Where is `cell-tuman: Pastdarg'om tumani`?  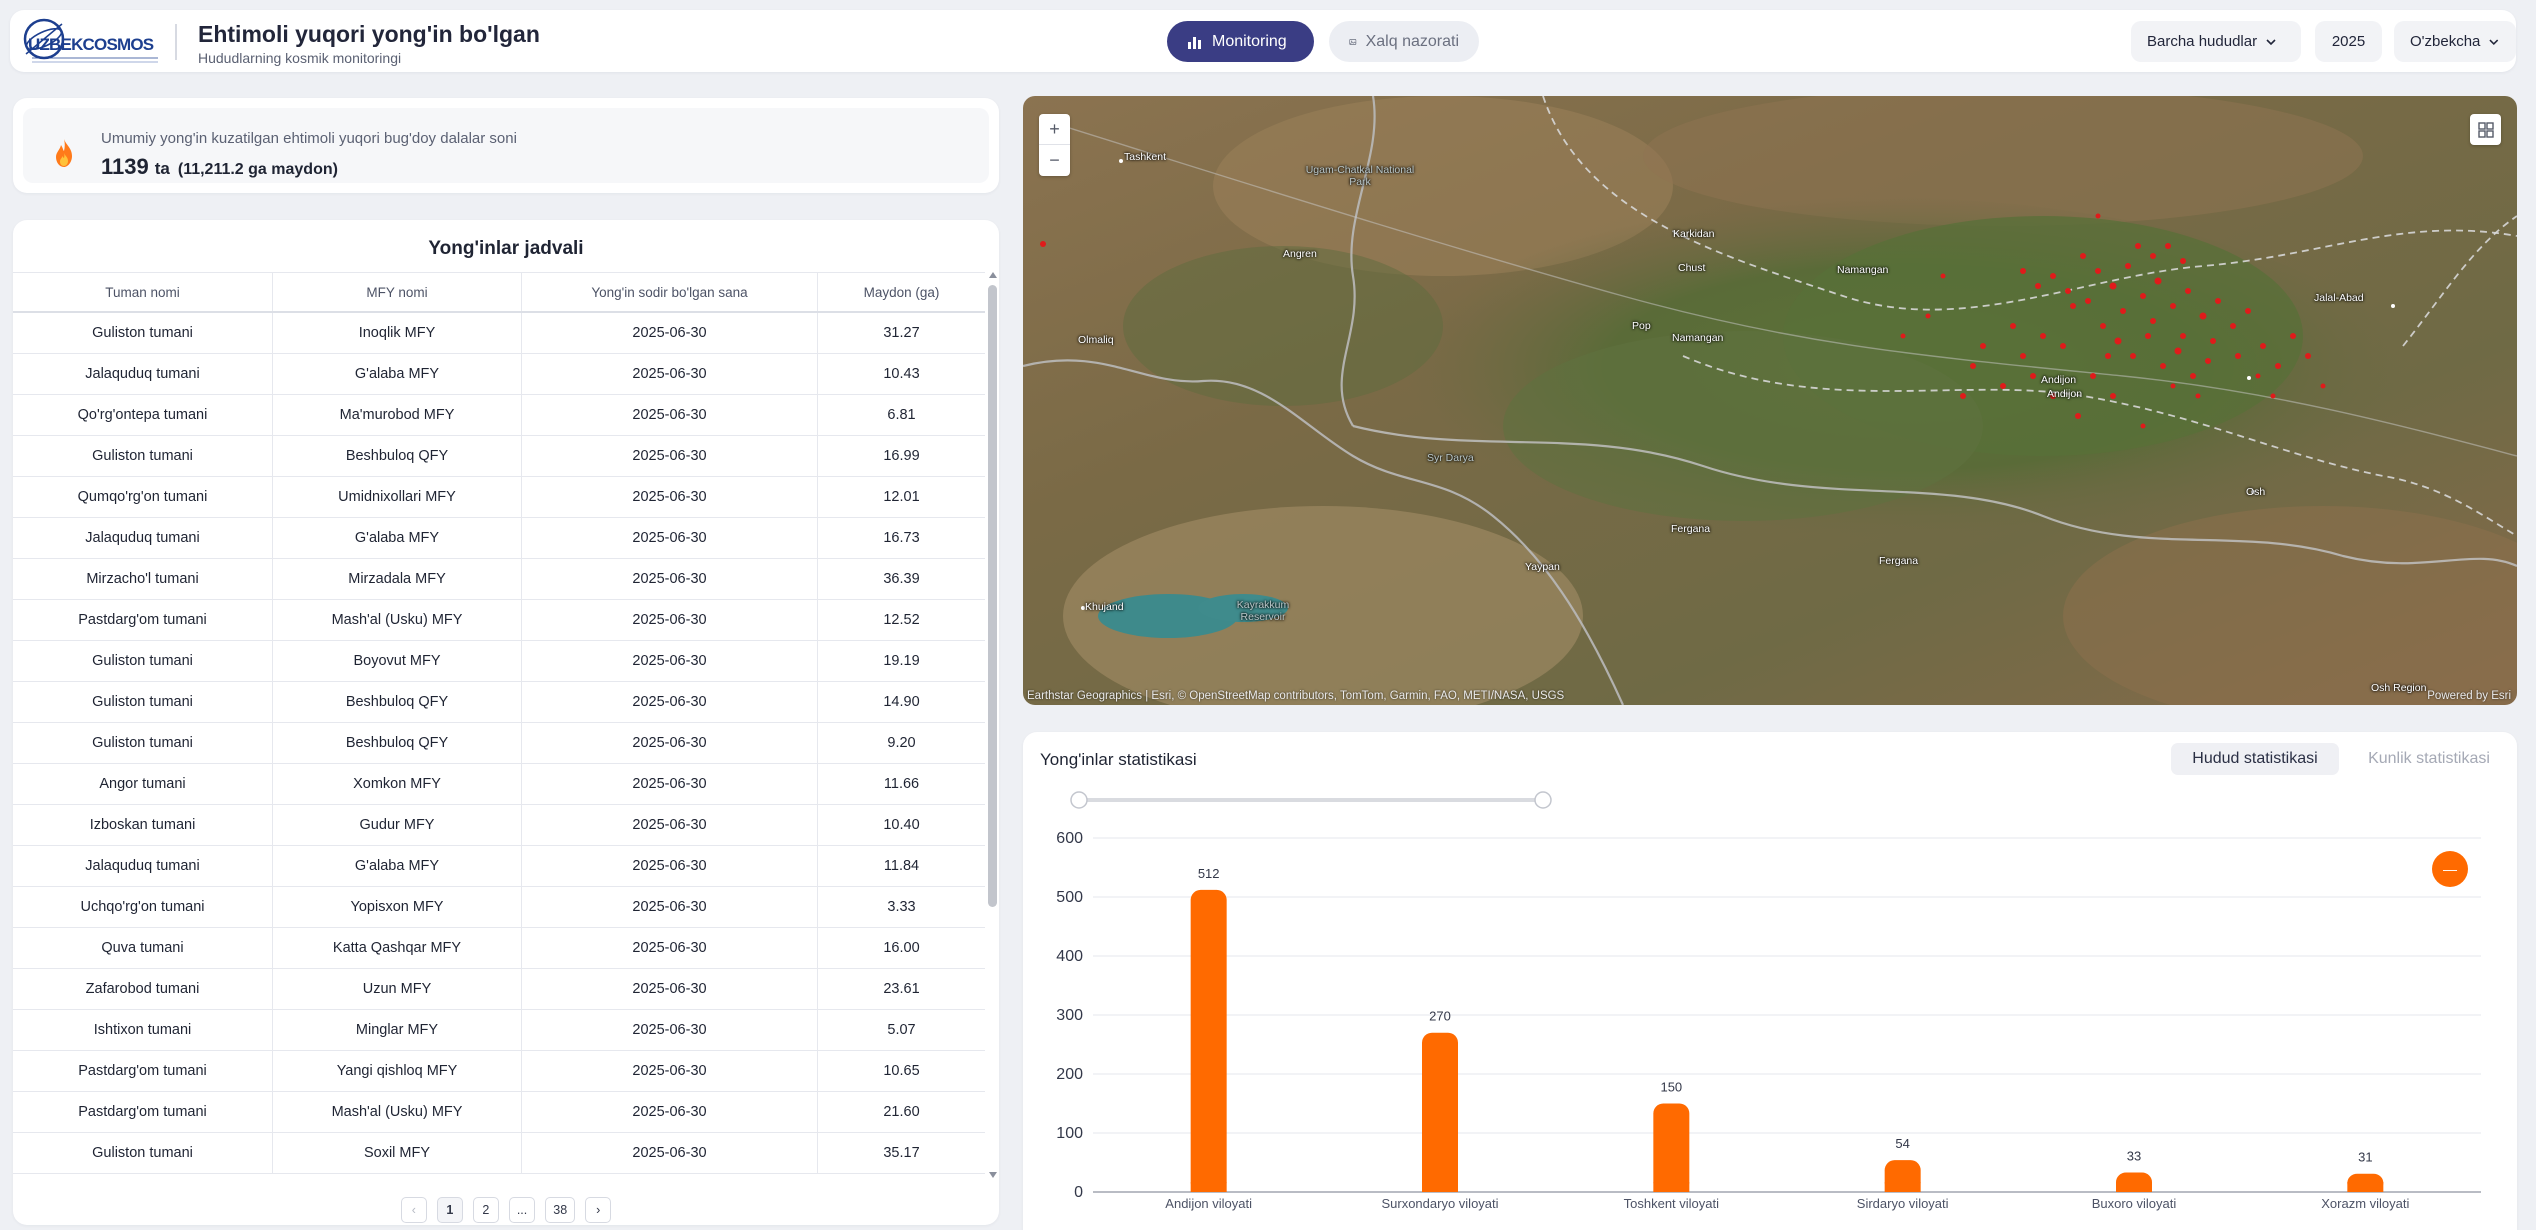 cell-tuman: Pastdarg'om tumani is located at coordinates (143, 620).